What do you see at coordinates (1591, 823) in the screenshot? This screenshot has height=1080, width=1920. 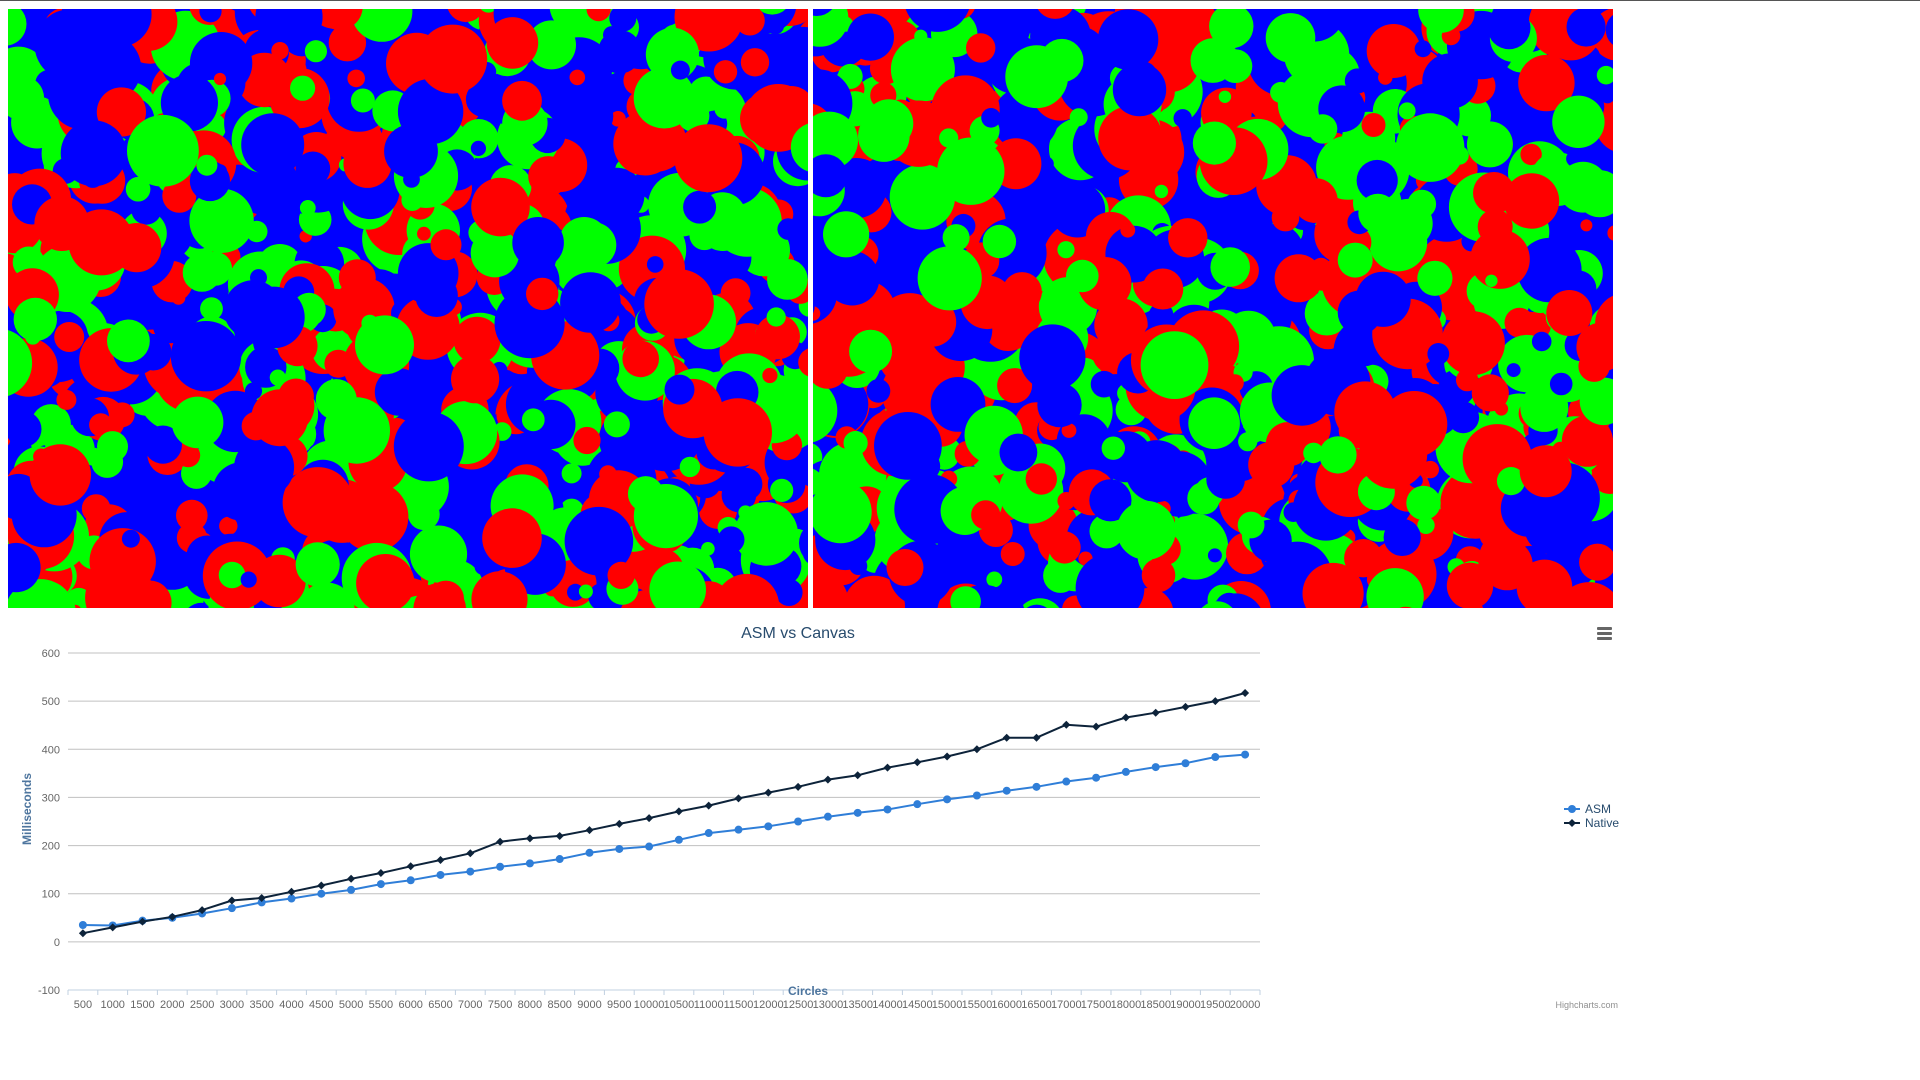 I see `legend-item-native: Native` at bounding box center [1591, 823].